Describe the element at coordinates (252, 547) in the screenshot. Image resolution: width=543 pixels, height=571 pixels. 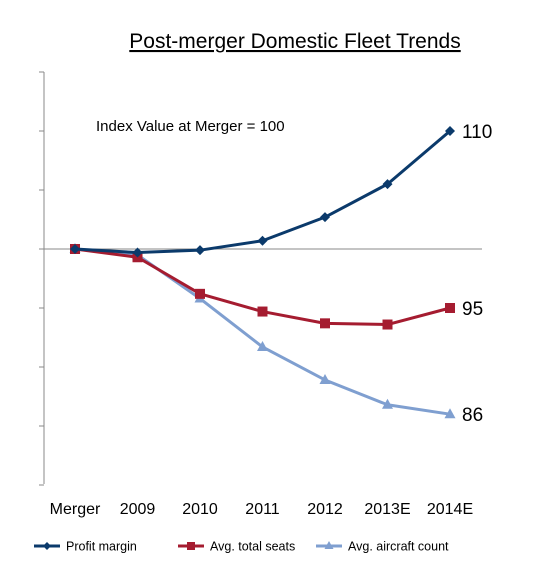
I see `legend-label: Avg. total seats` at that location.